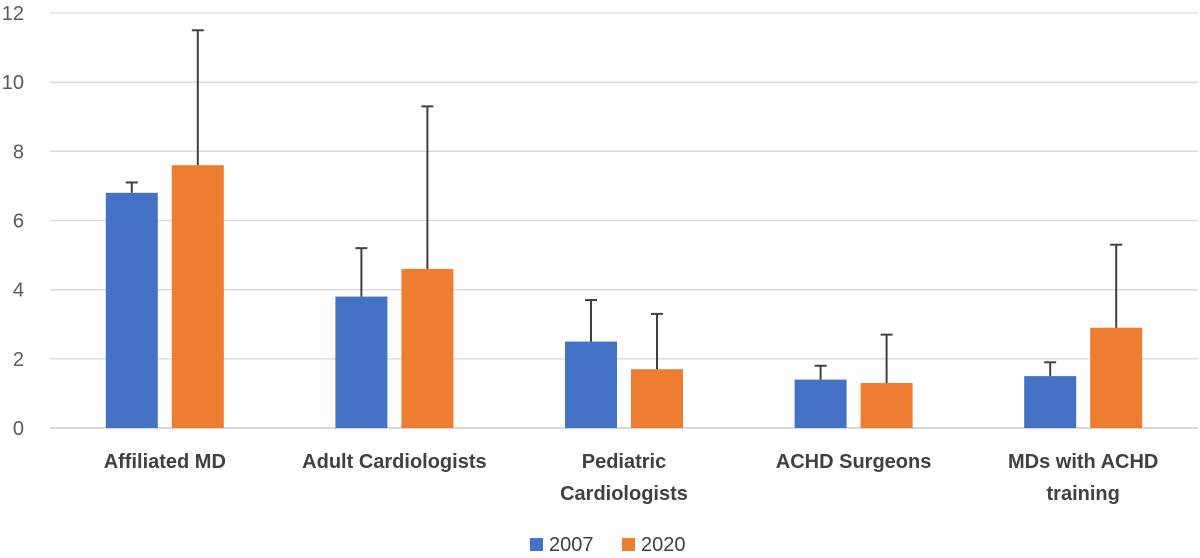 The height and width of the screenshot is (558, 1200). What do you see at coordinates (536, 544) in the screenshot?
I see `legend-swatch-2007` at bounding box center [536, 544].